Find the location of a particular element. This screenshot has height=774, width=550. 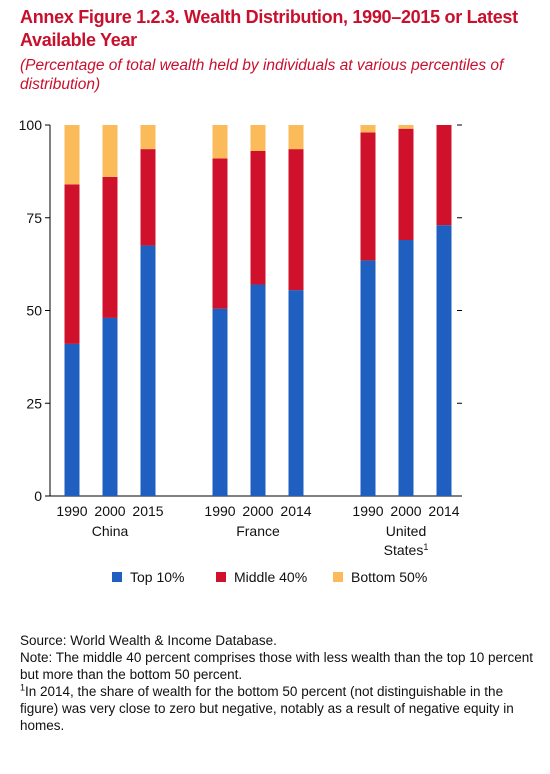

y-tick-label: 50 is located at coordinates (34, 311).